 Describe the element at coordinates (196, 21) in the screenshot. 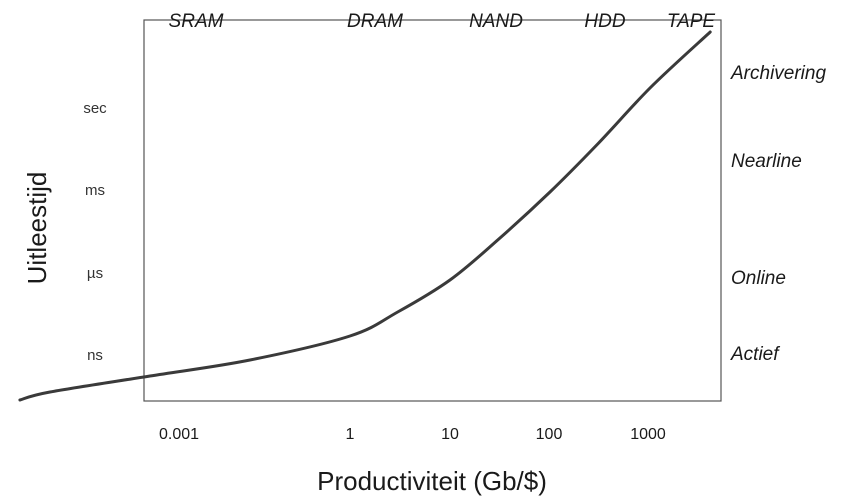

I see `technology-label: SRAM` at that location.